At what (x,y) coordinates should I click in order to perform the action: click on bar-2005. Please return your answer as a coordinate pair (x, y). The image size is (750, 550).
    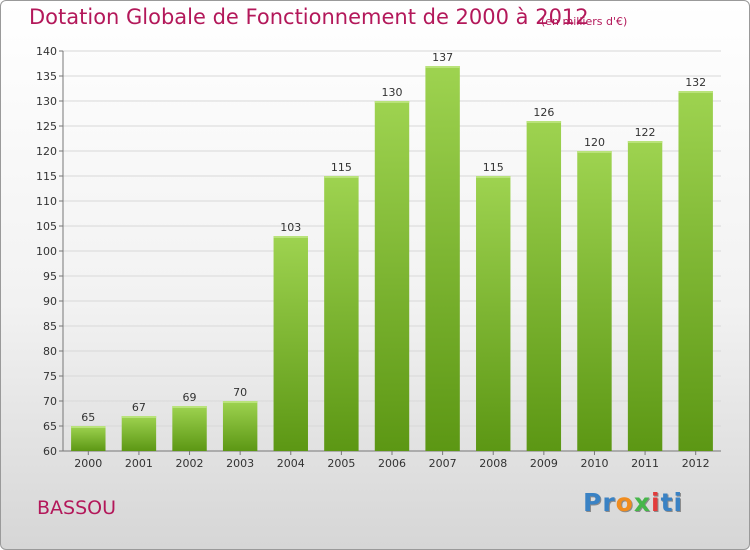
    Looking at the image, I should click on (341, 313).